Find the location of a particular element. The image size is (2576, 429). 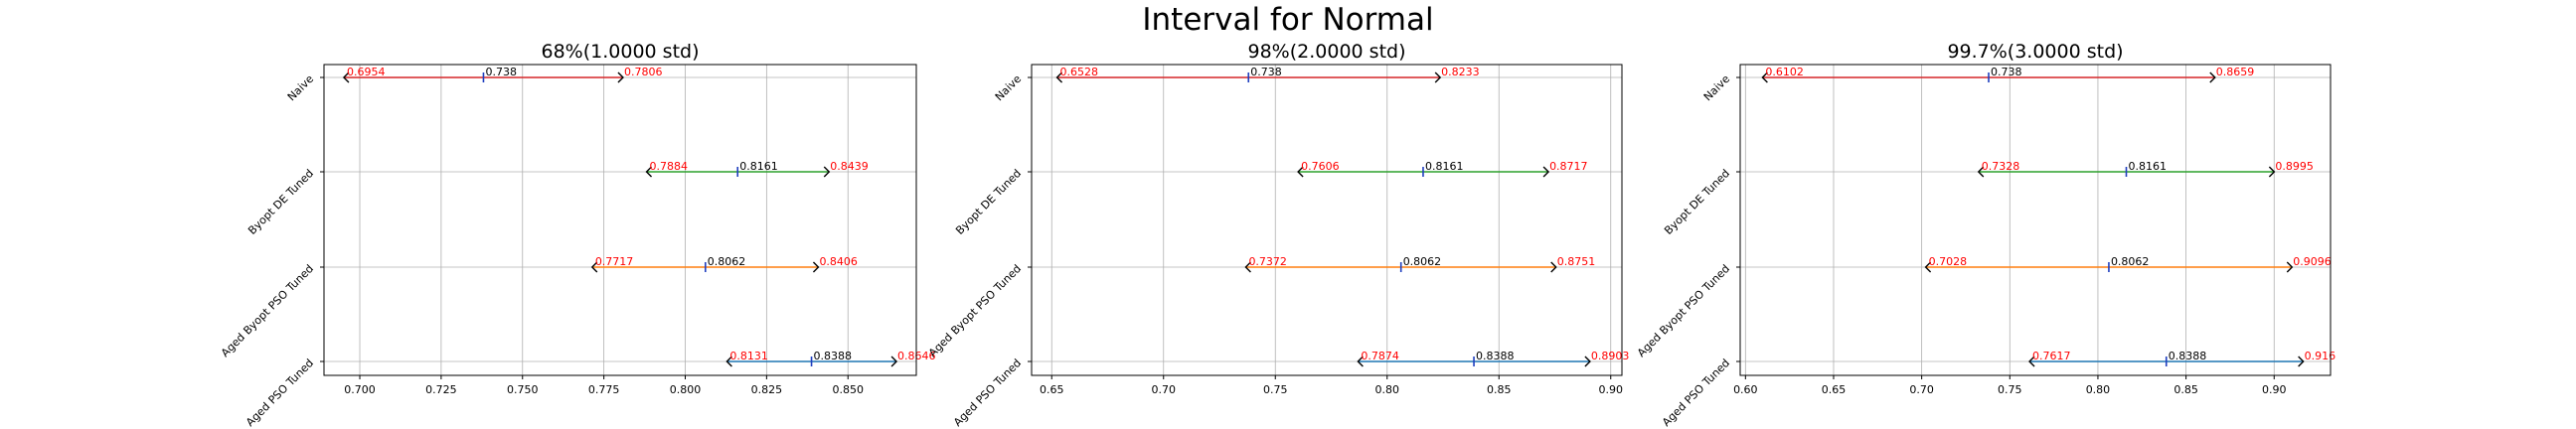

lower-value-label: 0.7372 is located at coordinates (1267, 262).